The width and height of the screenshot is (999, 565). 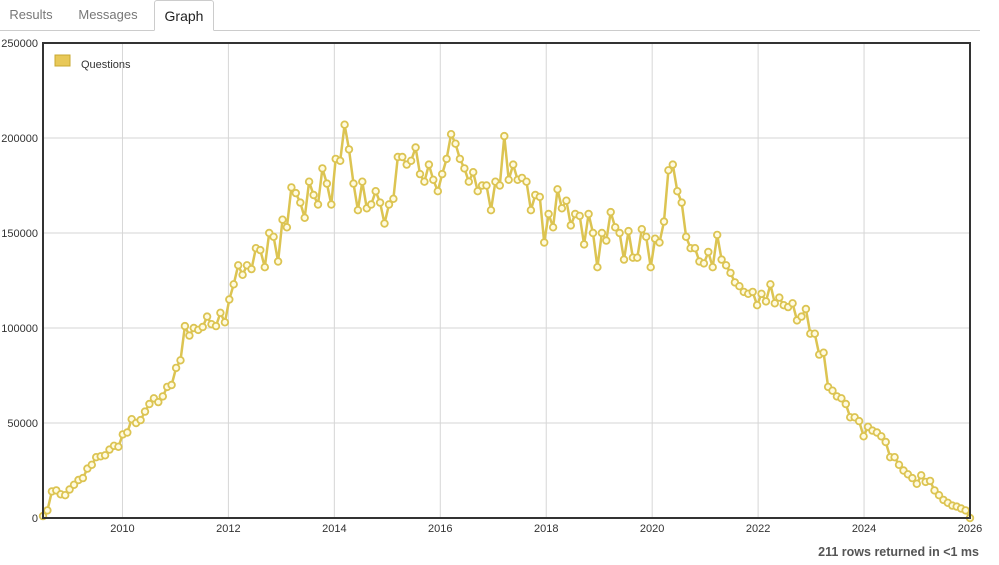 What do you see at coordinates (108, 14) in the screenshot?
I see `tab-messages: Messages` at bounding box center [108, 14].